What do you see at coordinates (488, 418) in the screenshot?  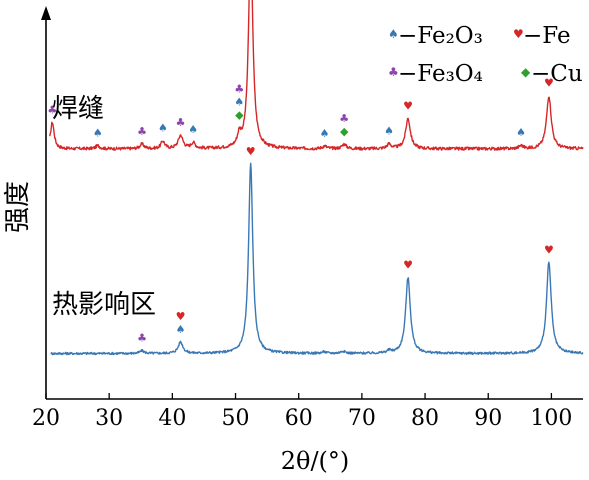 I see `x-tick-label-90: 90` at bounding box center [488, 418].